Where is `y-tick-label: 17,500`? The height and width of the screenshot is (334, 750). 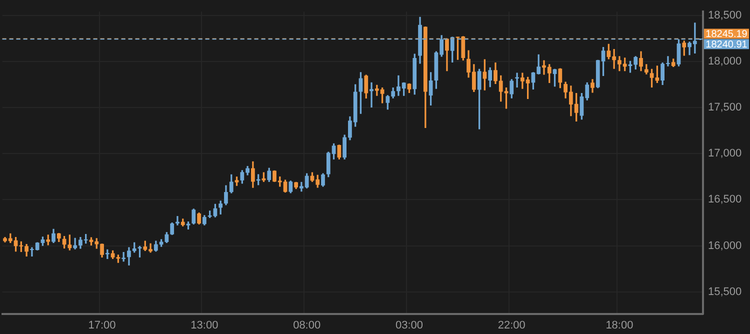
y-tick-label: 17,500 is located at coordinates (725, 108).